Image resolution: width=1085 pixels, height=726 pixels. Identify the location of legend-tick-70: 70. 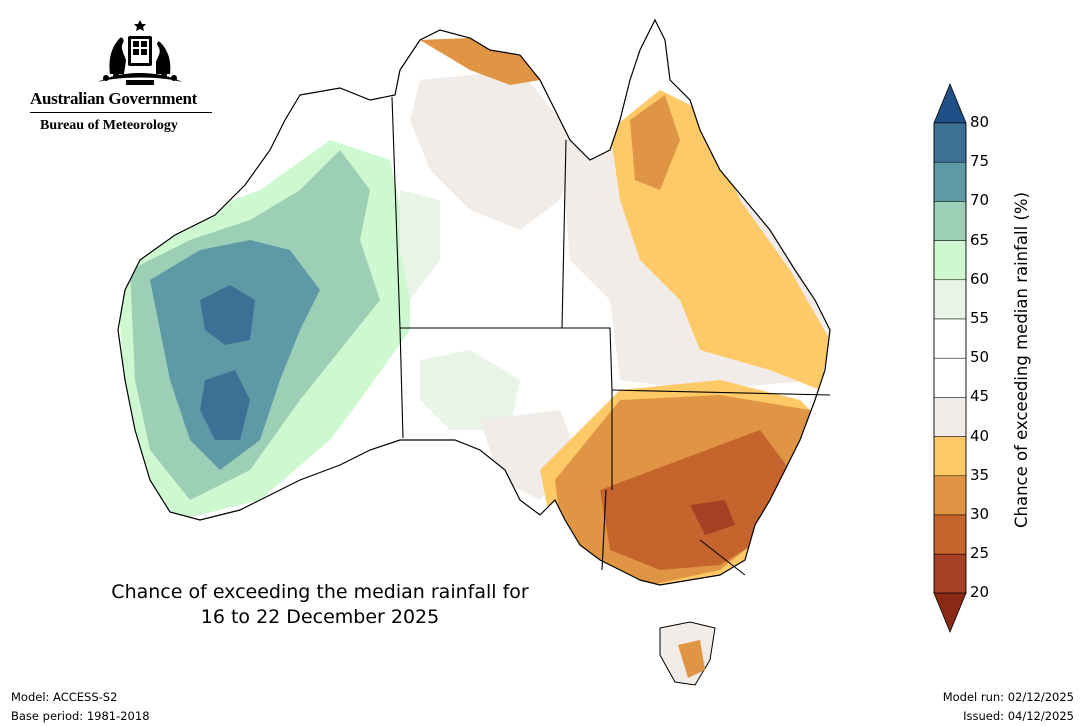
(980, 200).